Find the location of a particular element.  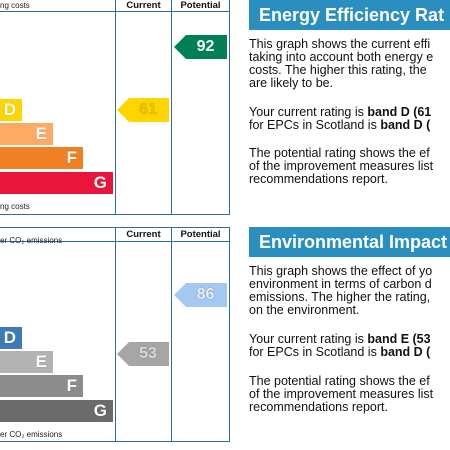

env-band-g: G is located at coordinates (56, 411).